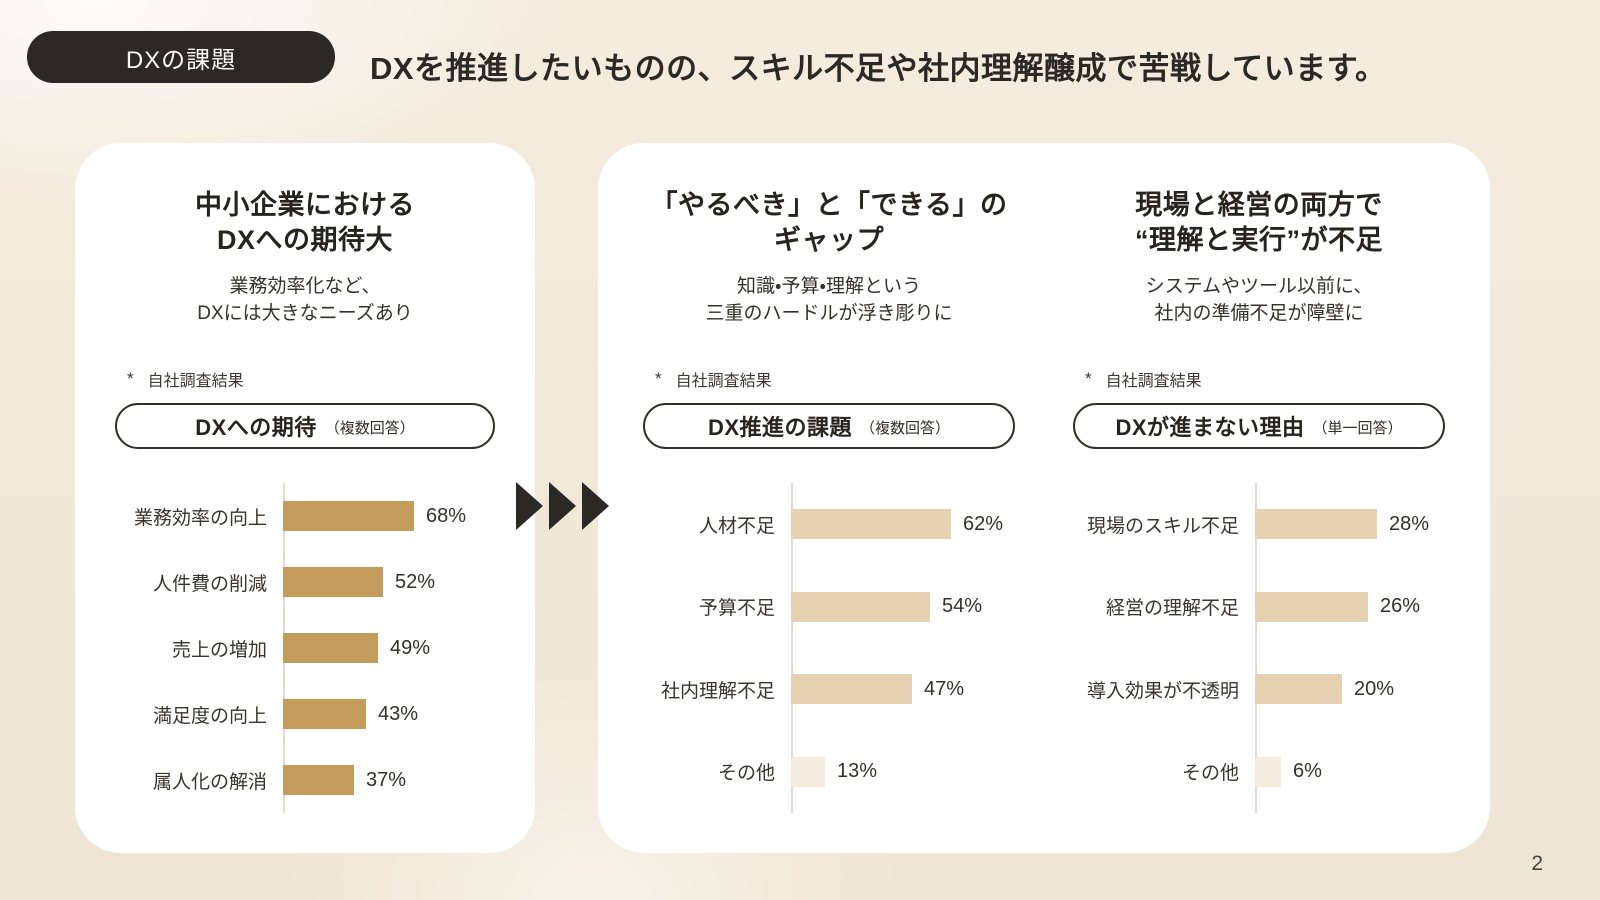  I want to click on chart-row: 現場のスキル不足 28%, so click(1259, 524).